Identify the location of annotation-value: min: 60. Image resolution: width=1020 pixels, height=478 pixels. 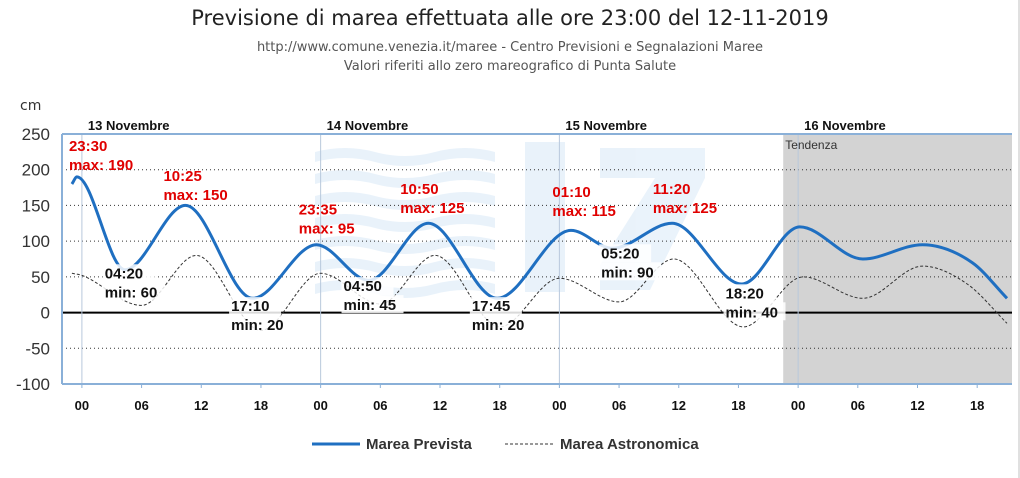
(131, 292).